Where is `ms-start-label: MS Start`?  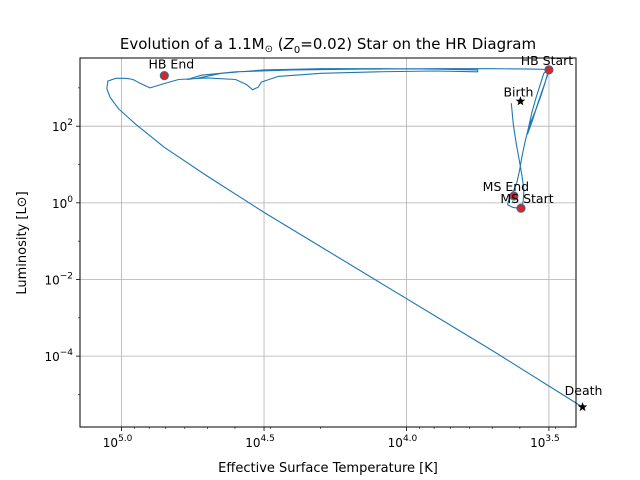
ms-start-label: MS Start is located at coordinates (526, 198).